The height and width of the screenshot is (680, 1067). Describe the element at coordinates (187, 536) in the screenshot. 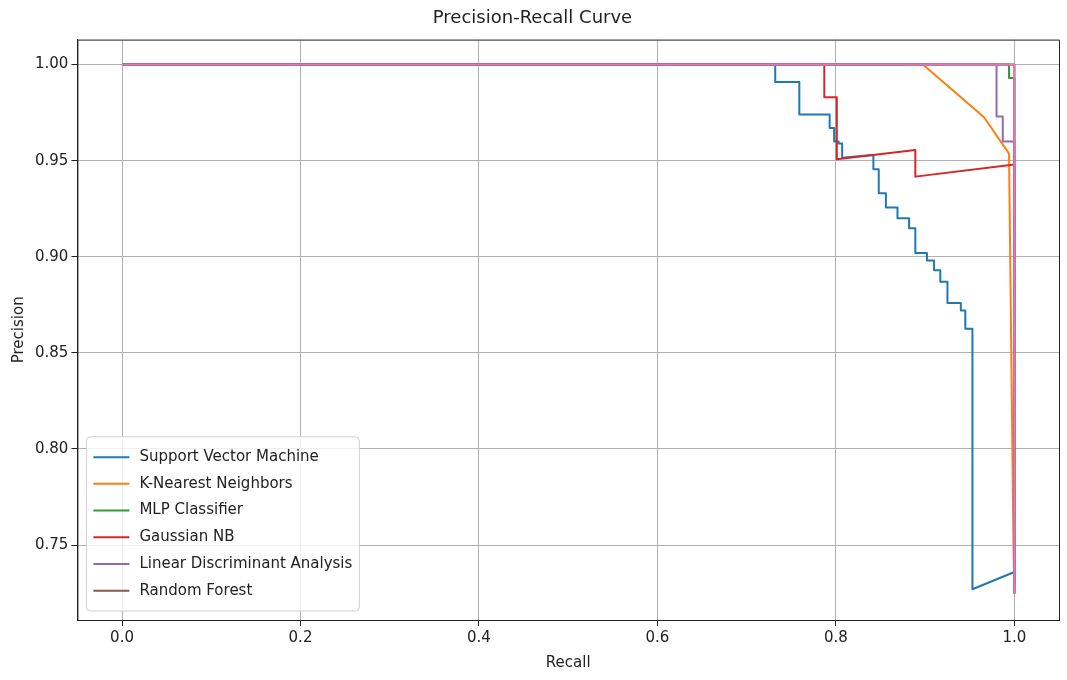

I see `legend-label: Gaussian NB` at that location.